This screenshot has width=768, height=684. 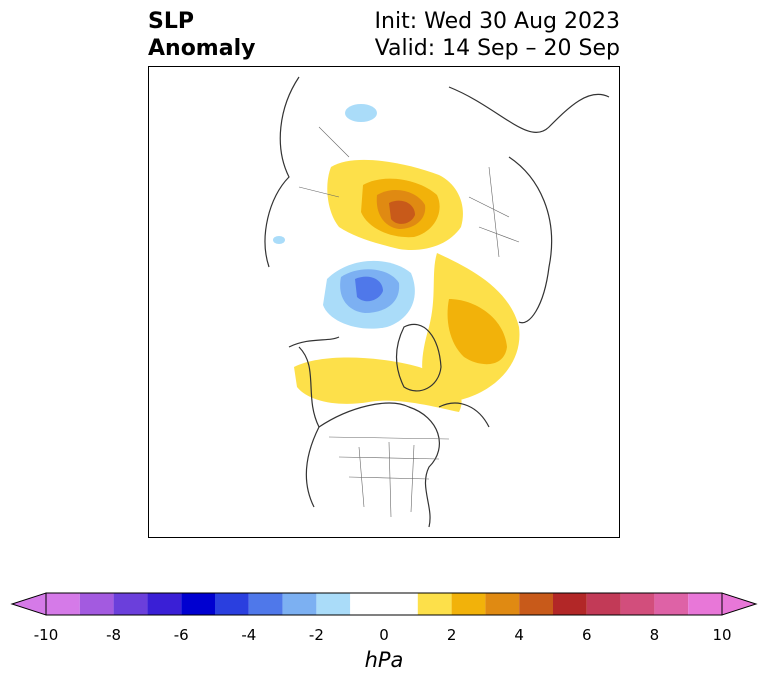 What do you see at coordinates (249, 635) in the screenshot?
I see `colorbar-tick-label: -4` at bounding box center [249, 635].